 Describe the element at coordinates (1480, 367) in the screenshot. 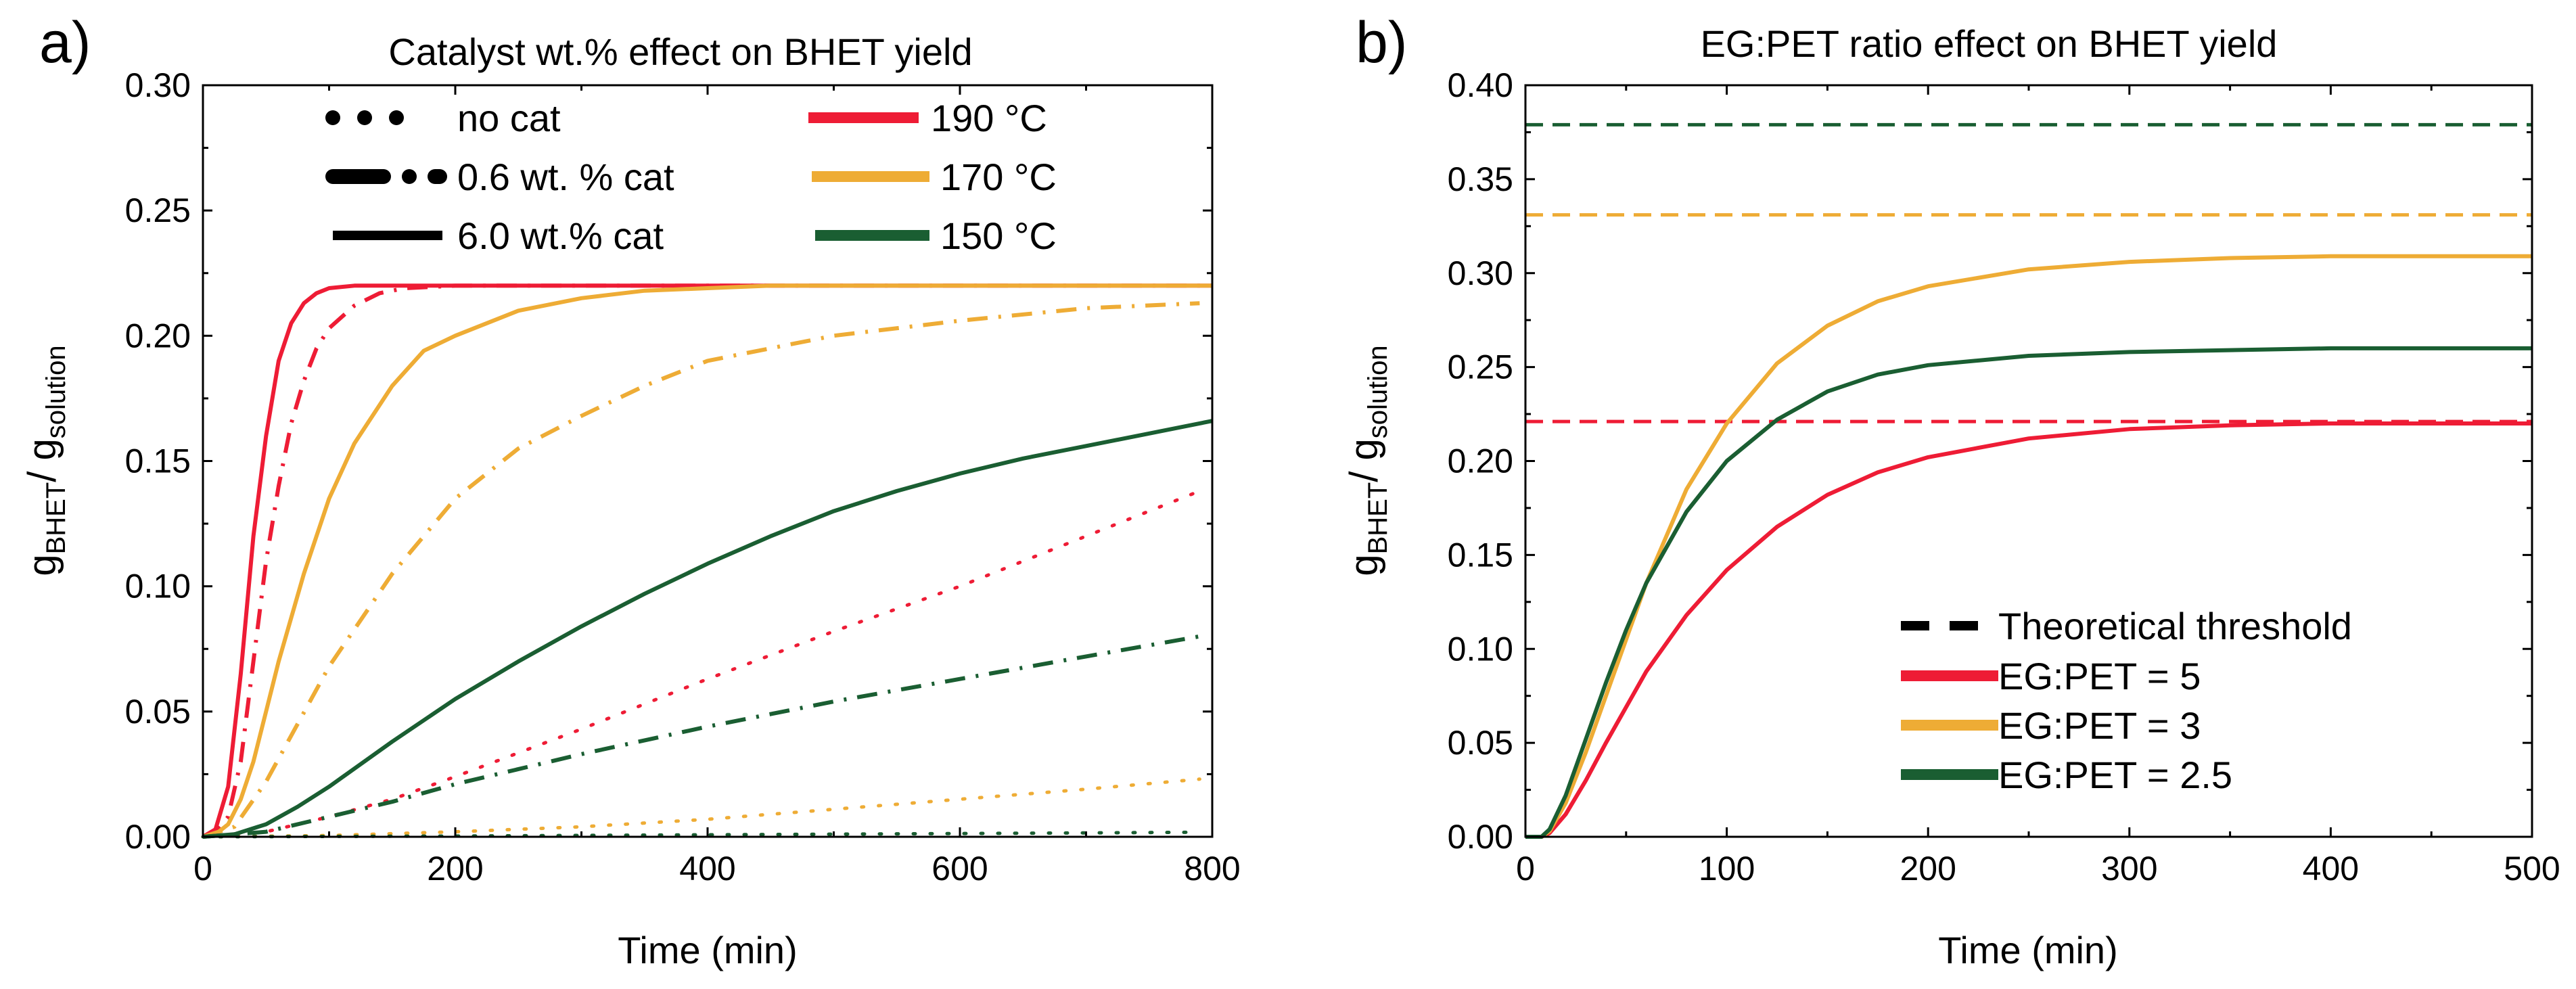

I see `panel-b-ytick-label-5: 0.25` at that location.